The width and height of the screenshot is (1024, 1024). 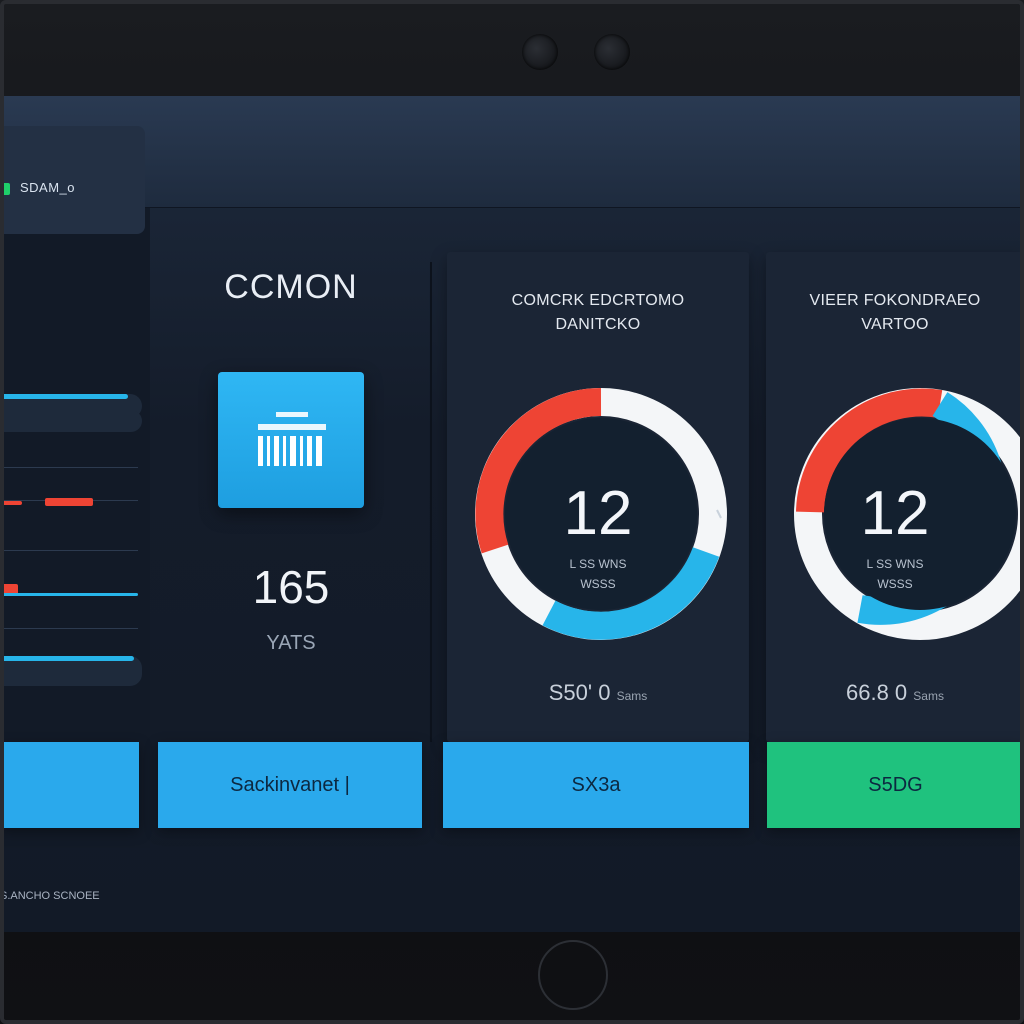 I want to click on left-sidebar, so click(x=75, y=528).